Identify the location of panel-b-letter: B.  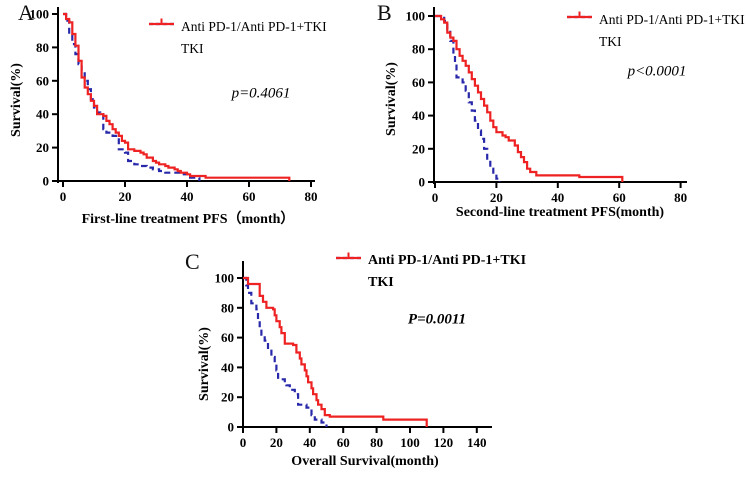
(384, 12).